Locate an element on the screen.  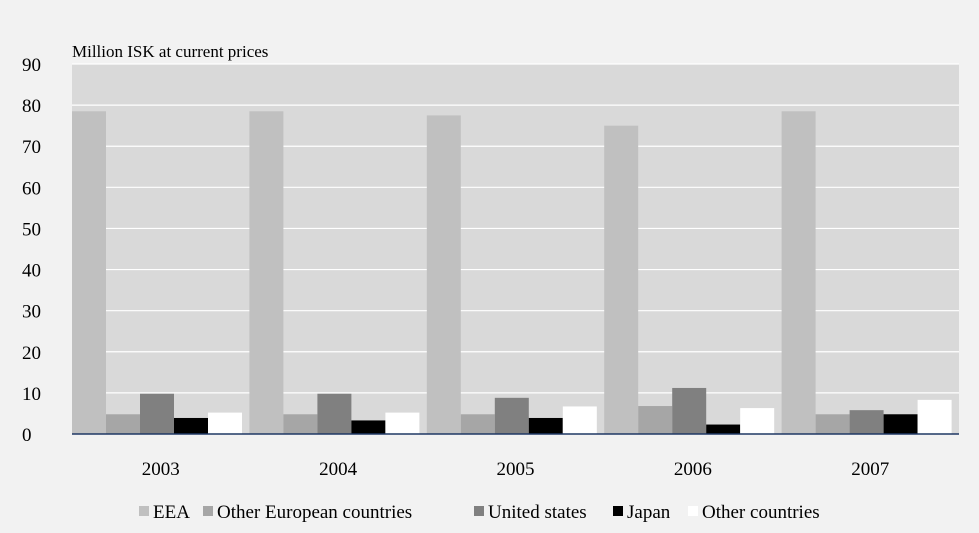
x-tick-label: 2003 is located at coordinates (161, 469).